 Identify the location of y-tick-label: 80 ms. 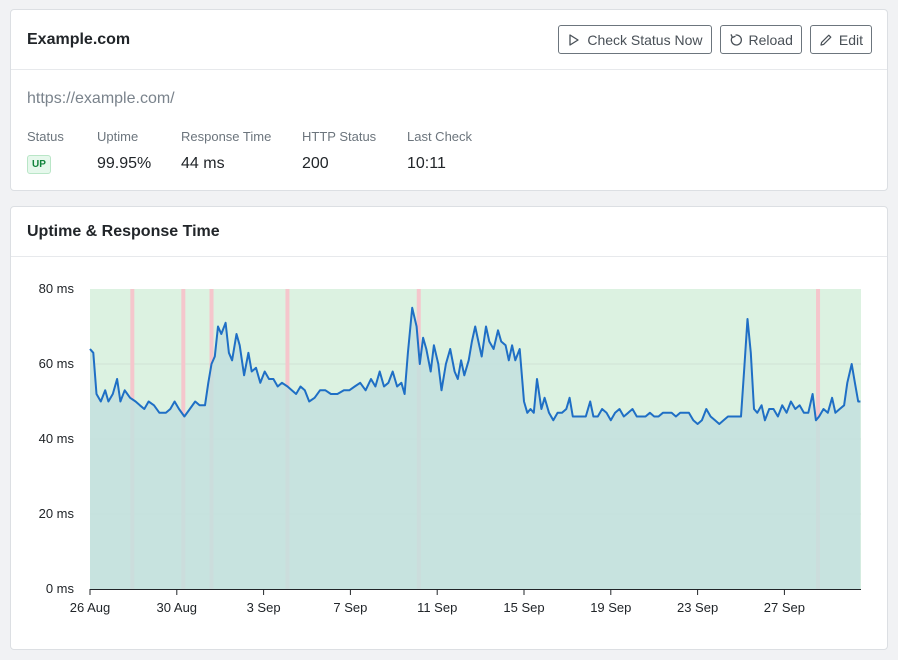
(57, 288).